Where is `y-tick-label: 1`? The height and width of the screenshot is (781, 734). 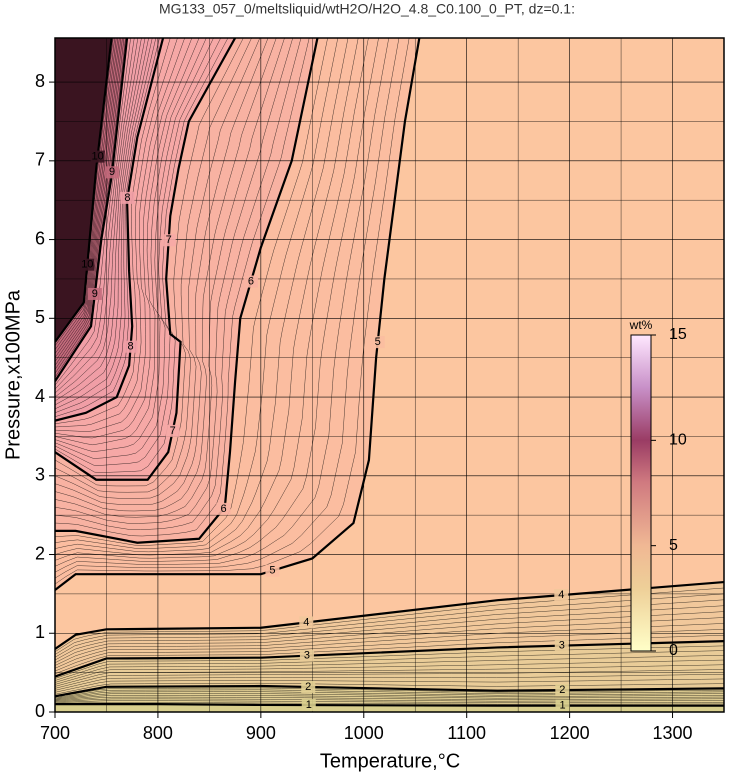
y-tick-label: 1 is located at coordinates (40, 632).